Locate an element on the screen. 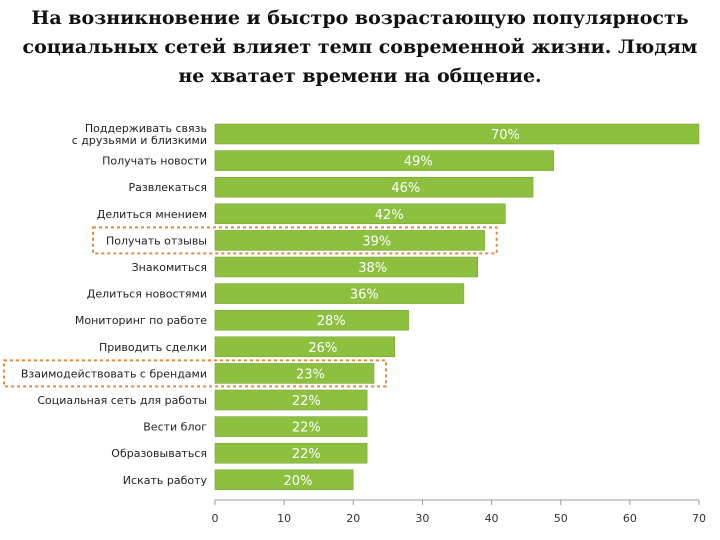 The image size is (720, 540). x-tick-label: 60 is located at coordinates (630, 518).